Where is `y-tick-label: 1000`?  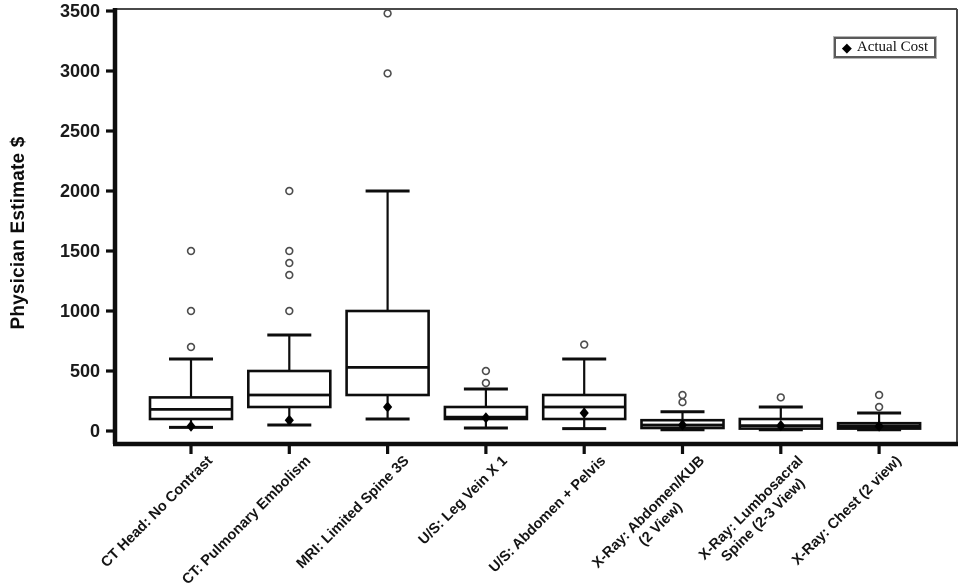
y-tick-label: 1000 is located at coordinates (79, 311).